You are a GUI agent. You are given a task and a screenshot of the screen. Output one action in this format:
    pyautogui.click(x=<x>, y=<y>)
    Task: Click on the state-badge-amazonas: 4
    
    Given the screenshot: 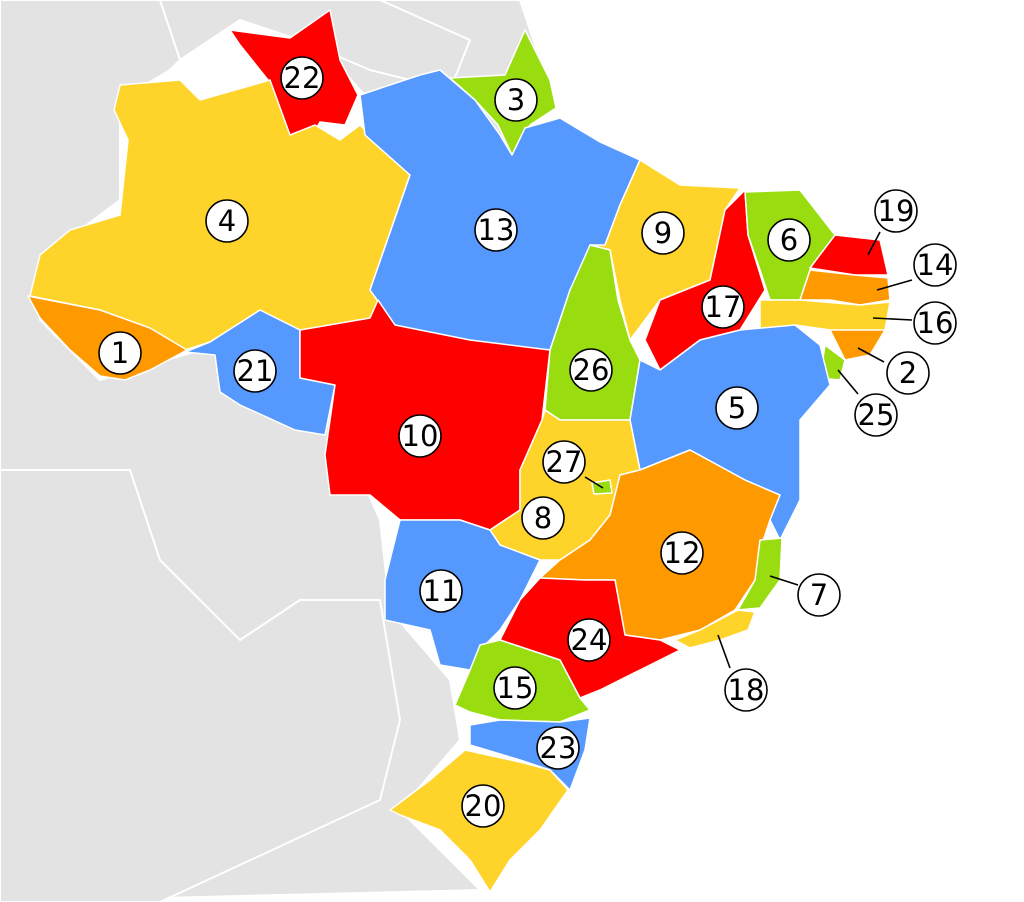 What is the action you would take?
    pyautogui.click(x=227, y=221)
    